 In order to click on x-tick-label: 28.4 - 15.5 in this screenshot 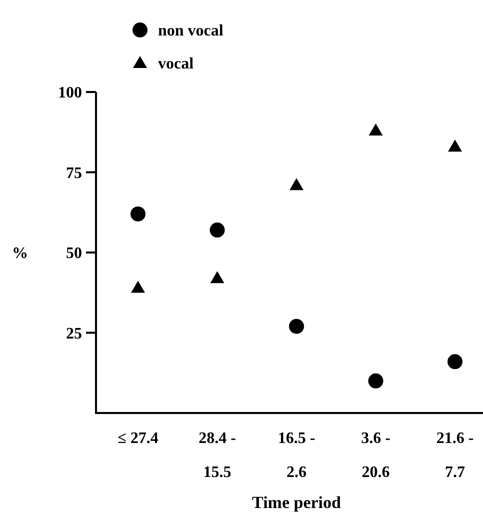, I will do `click(217, 455)`.